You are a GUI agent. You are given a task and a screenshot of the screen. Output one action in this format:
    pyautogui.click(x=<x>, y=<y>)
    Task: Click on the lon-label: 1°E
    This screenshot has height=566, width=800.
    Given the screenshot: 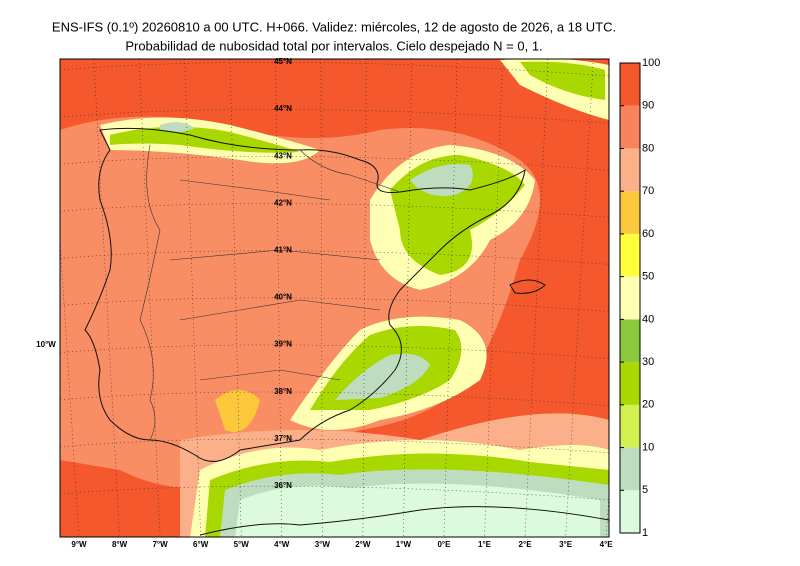 What is the action you would take?
    pyautogui.click(x=485, y=544)
    